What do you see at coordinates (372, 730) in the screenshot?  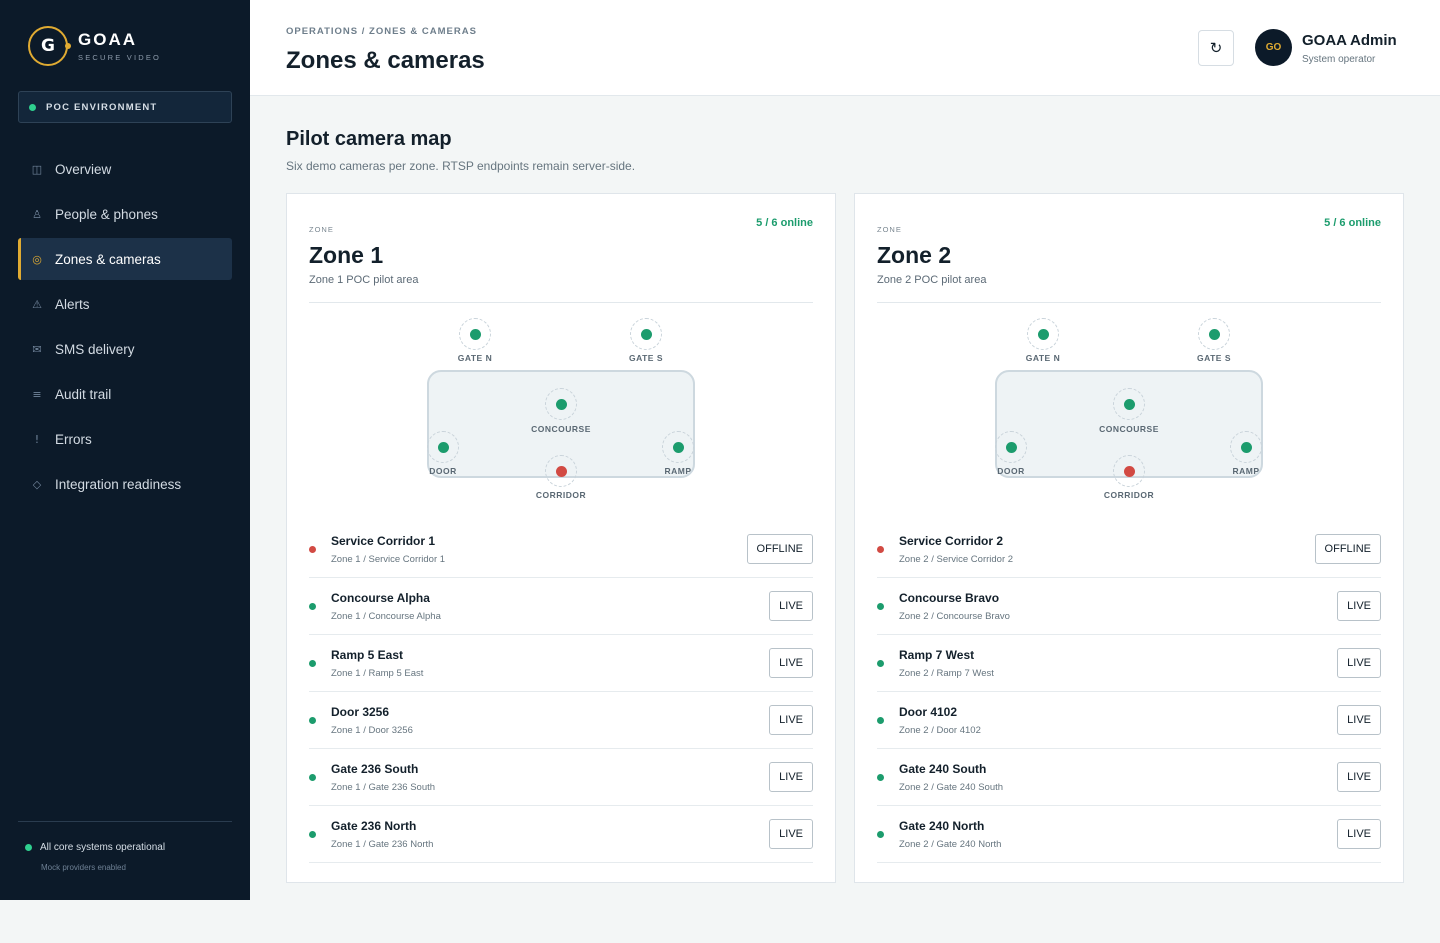 I see `camera-path: Zone 1 / Door 3256` at bounding box center [372, 730].